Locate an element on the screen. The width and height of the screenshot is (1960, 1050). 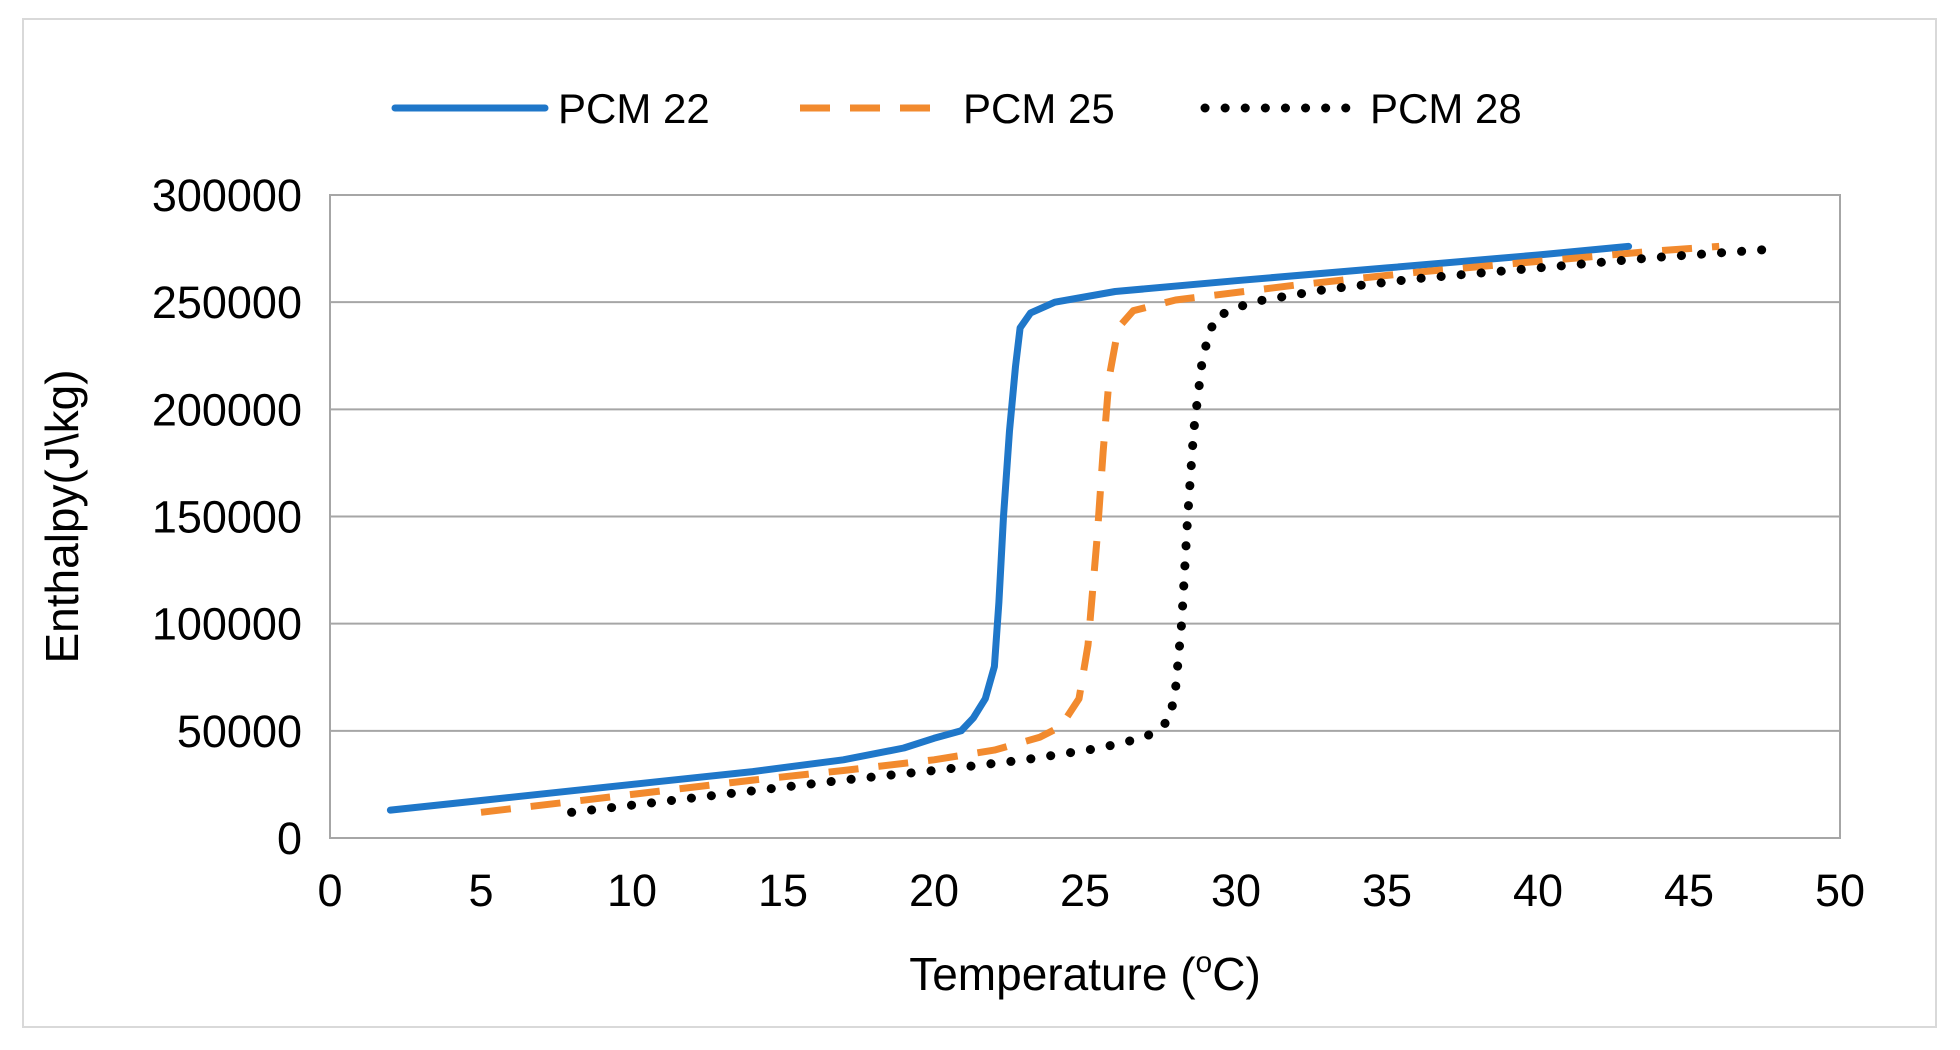
y-axis-title: Enthalpy(J\kg) is located at coordinates (62, 516).